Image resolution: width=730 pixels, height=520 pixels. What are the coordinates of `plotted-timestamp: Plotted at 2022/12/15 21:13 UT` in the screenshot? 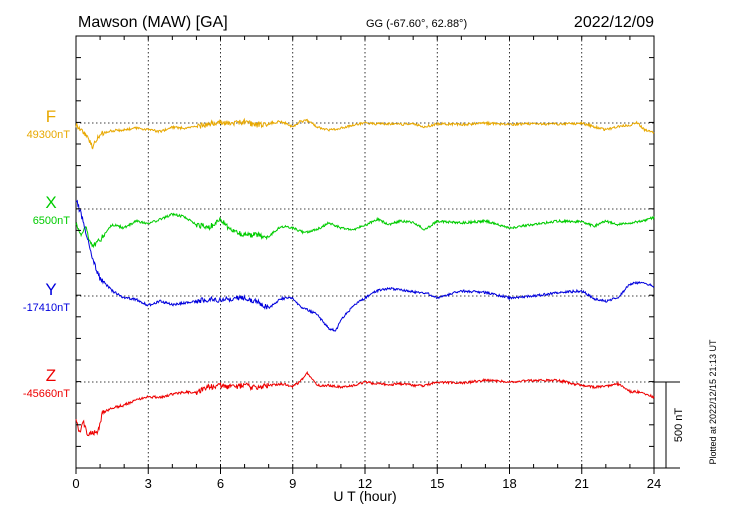 It's located at (713, 402).